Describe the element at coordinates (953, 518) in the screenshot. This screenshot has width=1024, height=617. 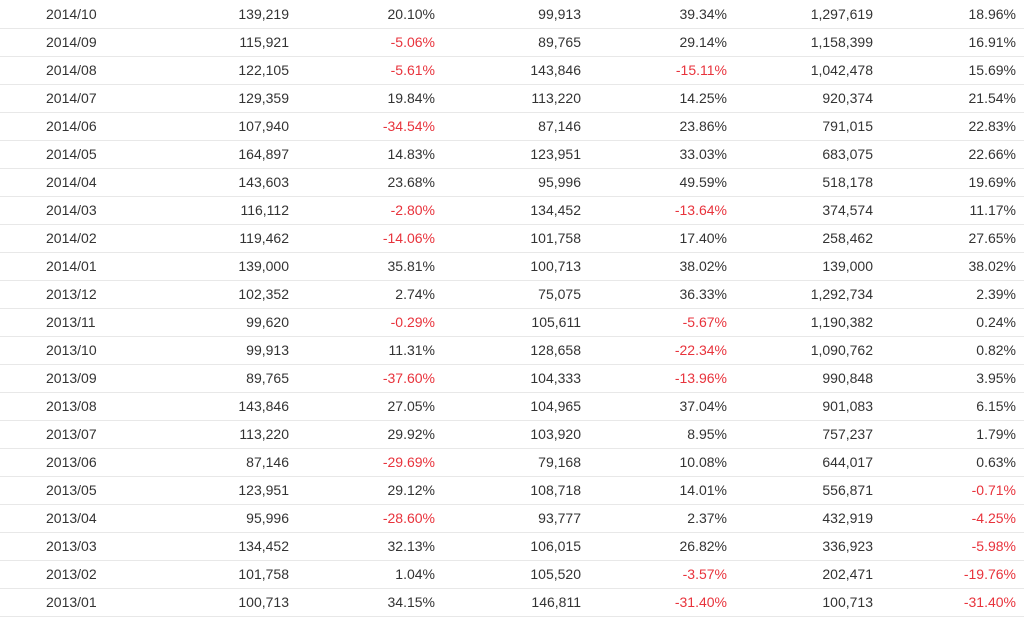
I see `cumulative-change-cell: -4.25%` at that location.